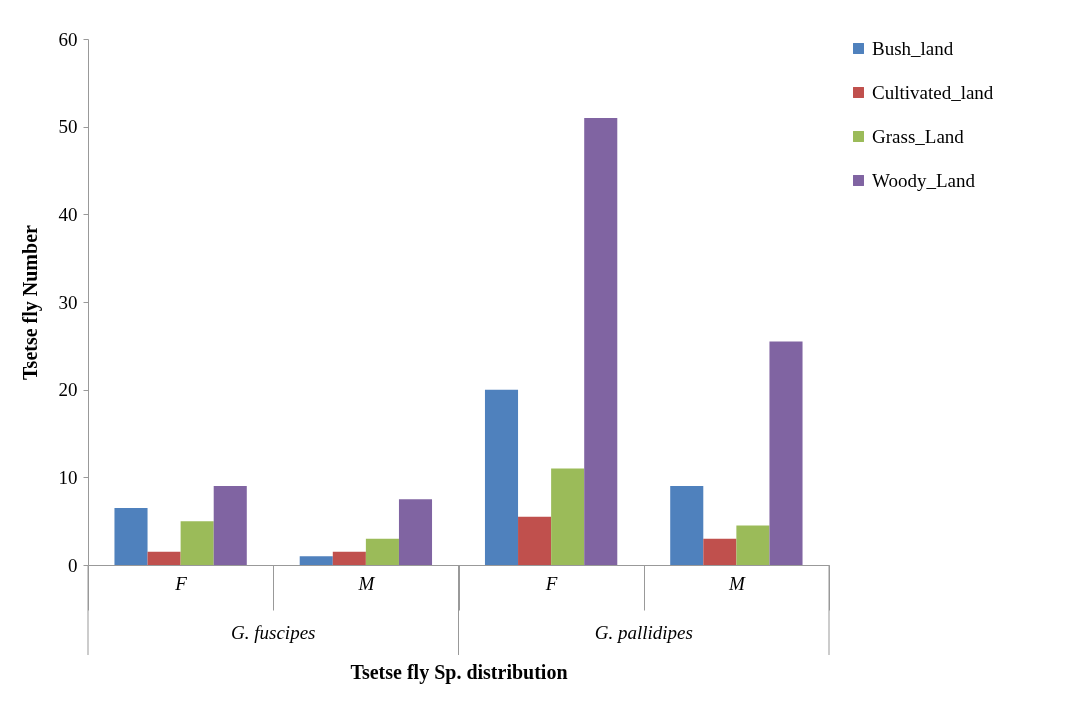 The image size is (1079, 723). What do you see at coordinates (68, 214) in the screenshot?
I see `y-tick-label: 40` at bounding box center [68, 214].